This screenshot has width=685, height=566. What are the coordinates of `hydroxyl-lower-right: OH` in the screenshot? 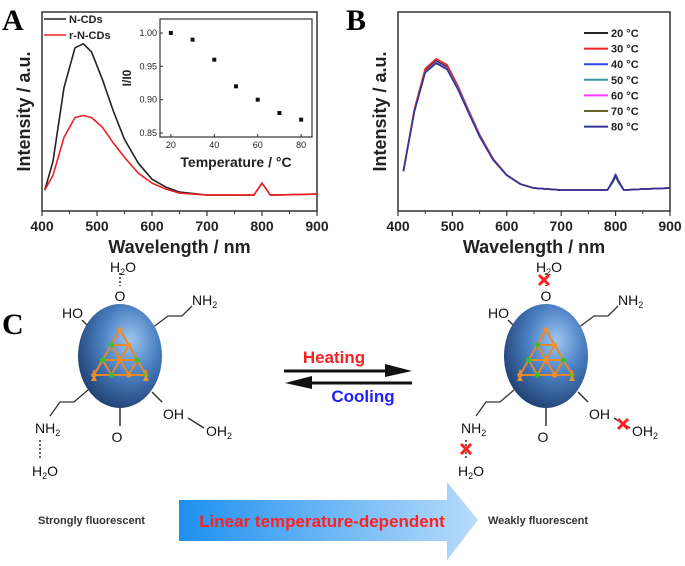 It's located at (599, 414).